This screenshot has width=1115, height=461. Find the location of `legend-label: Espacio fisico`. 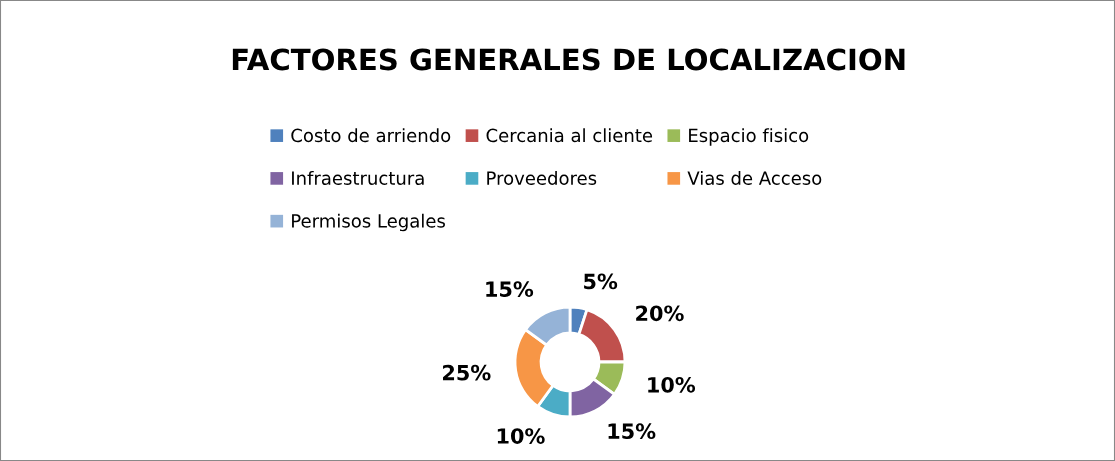

legend-label: Espacio fisico is located at coordinates (749, 137).